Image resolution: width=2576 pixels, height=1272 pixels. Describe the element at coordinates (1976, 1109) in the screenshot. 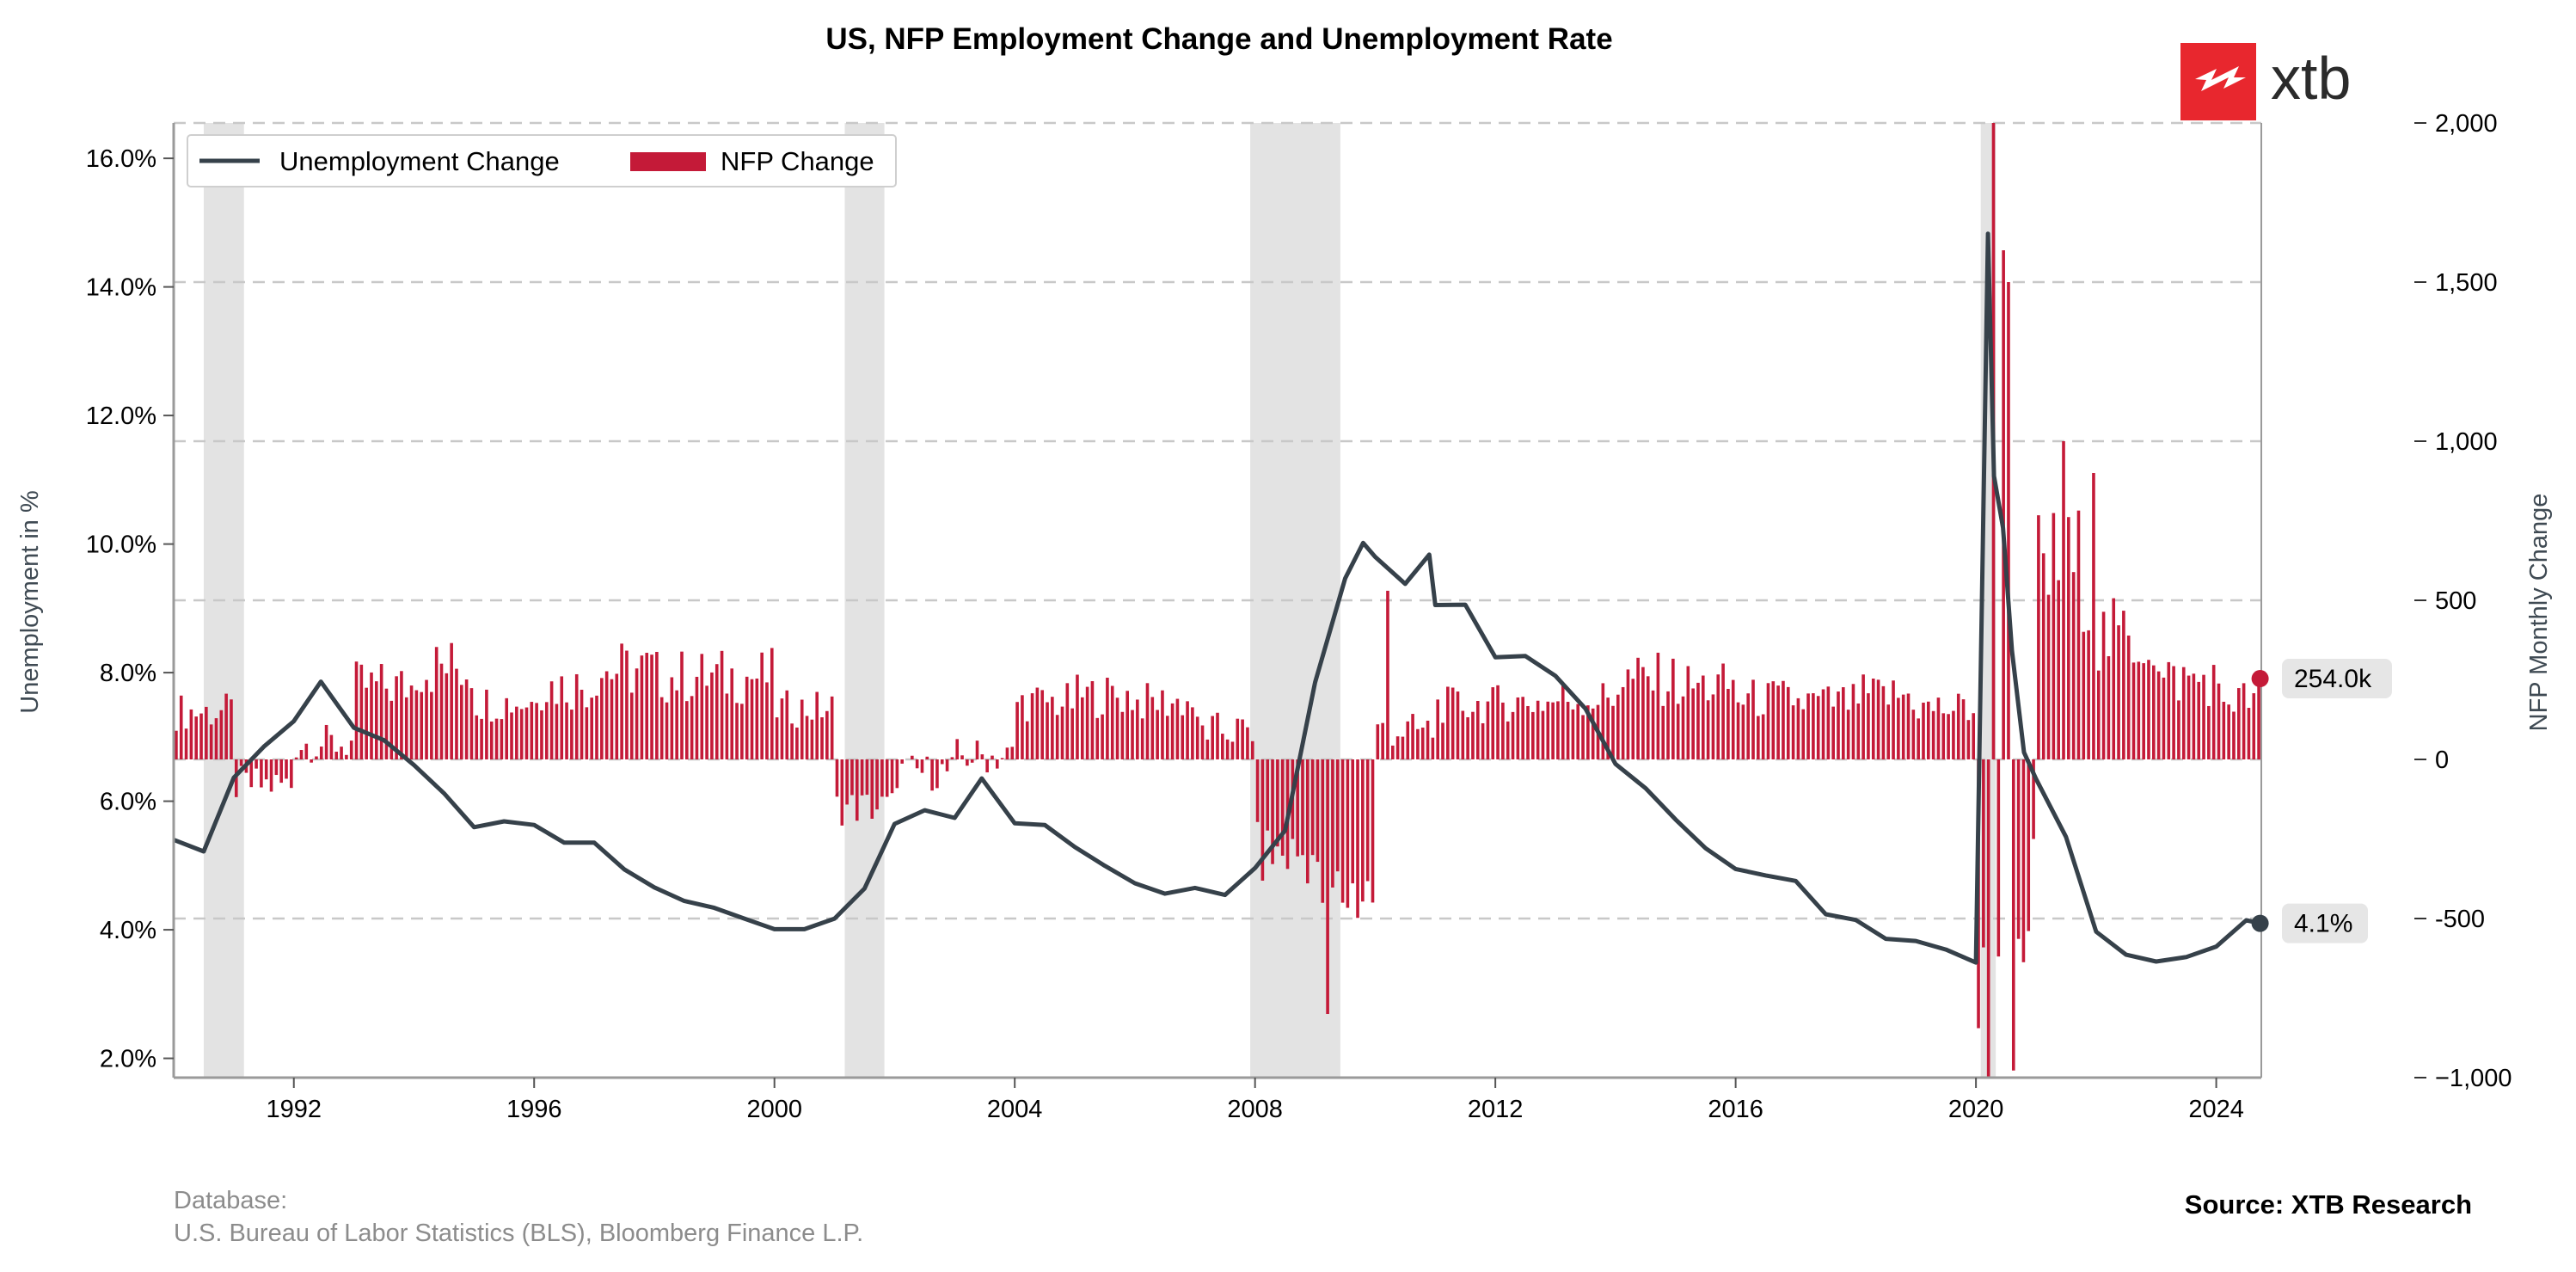

I see `x-tick-label: 2020` at that location.